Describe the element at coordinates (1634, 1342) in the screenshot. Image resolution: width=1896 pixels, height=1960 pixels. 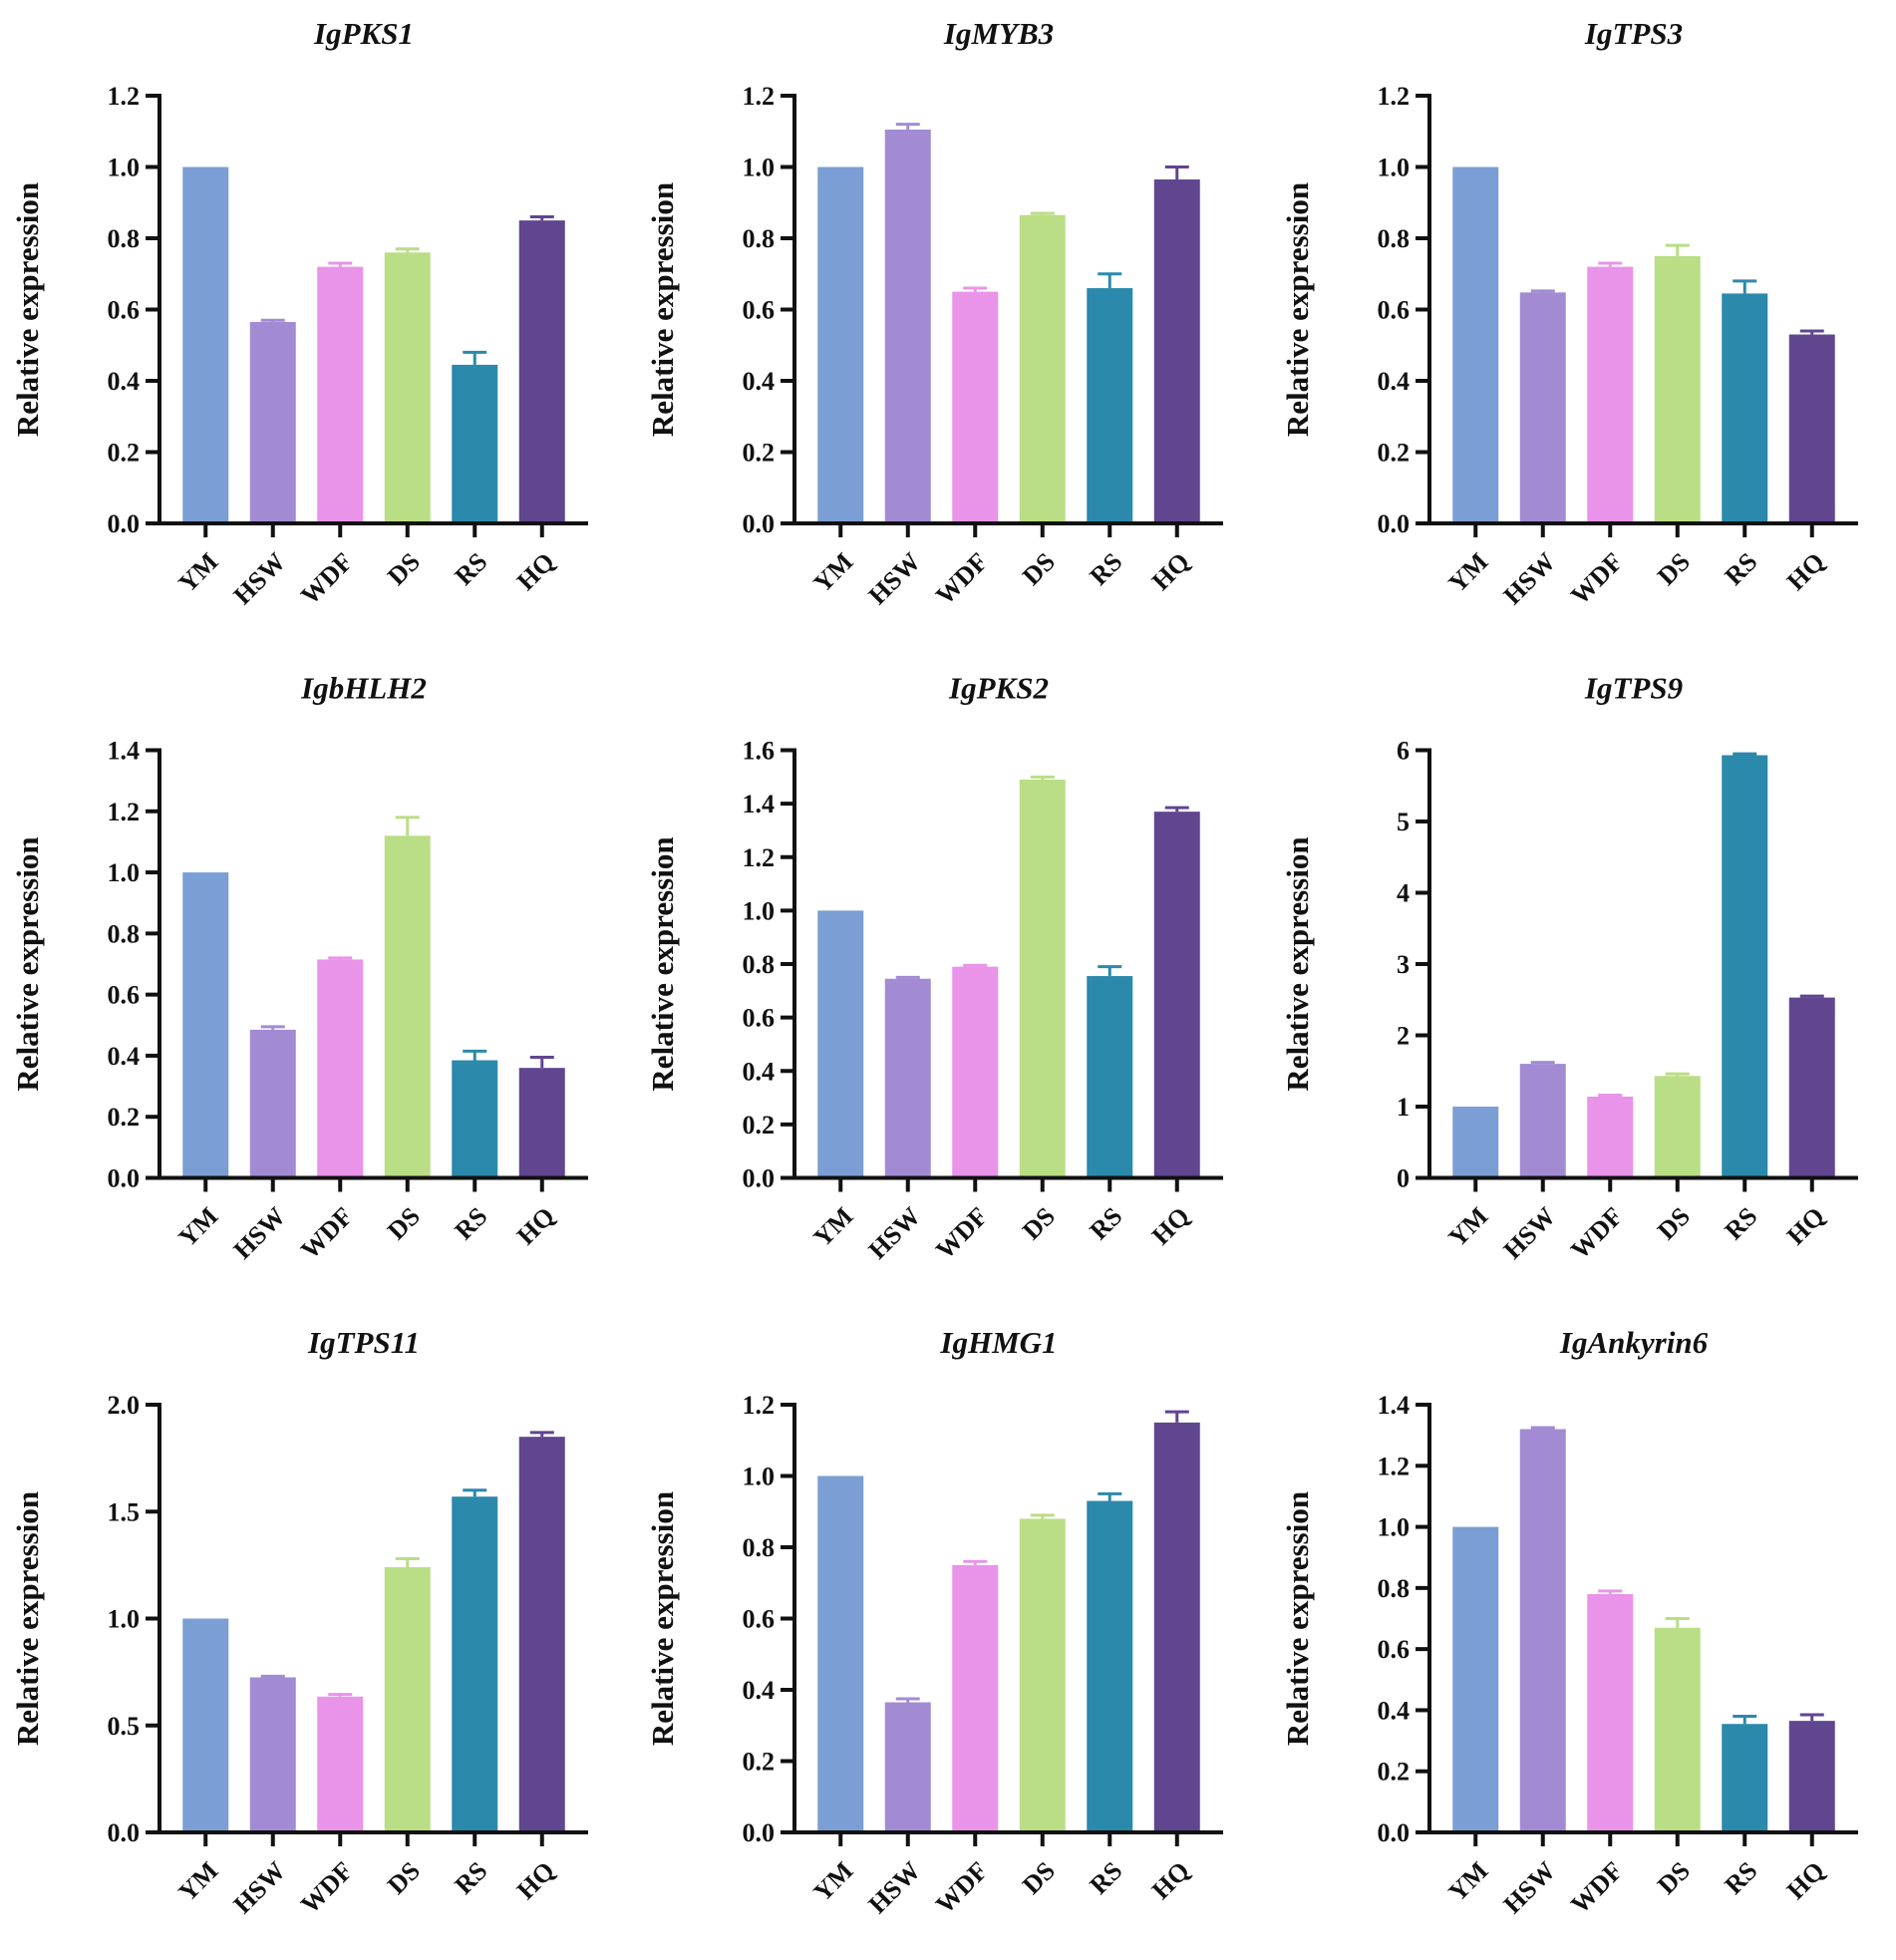
I see `chart-title: IgAnkyrin6` at that location.